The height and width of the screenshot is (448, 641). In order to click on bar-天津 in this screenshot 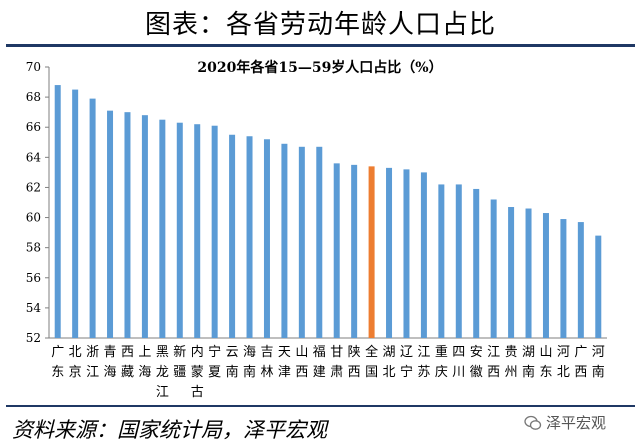, I will do `click(284, 240)`.